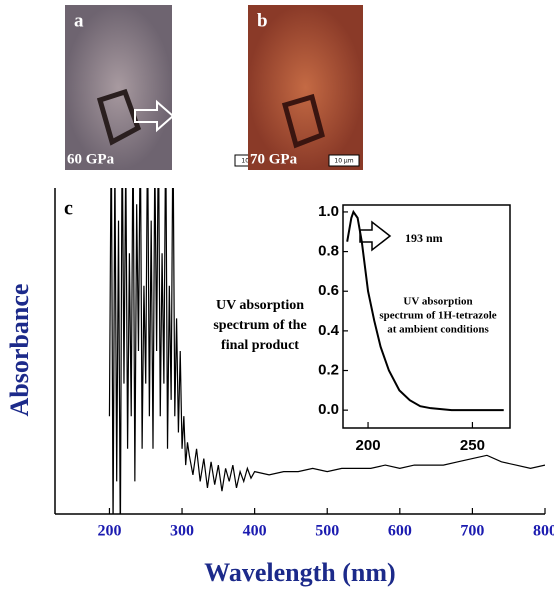  I want to click on y-tick-label: 0.8, so click(328, 251).